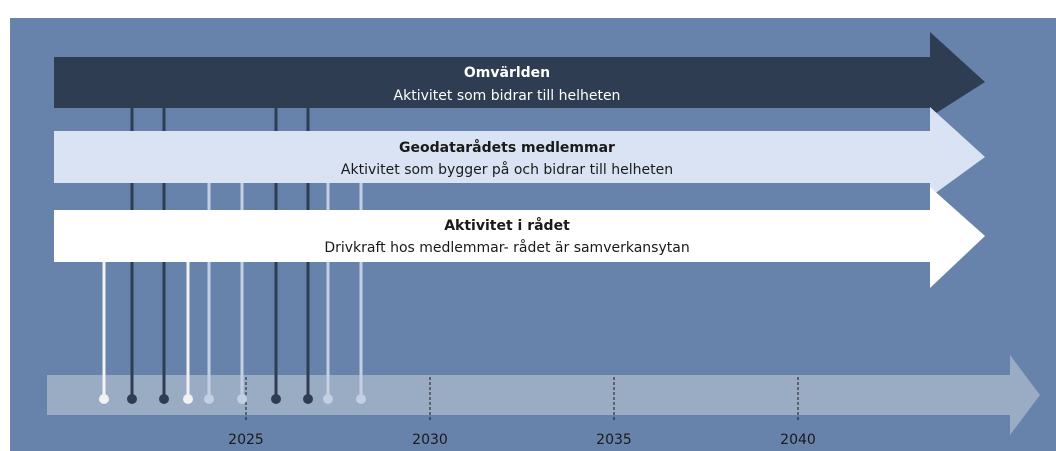 This screenshot has height=451, width=1056. I want to click on arrow-subtitle: Aktivitet som bidrar till helheten, so click(507, 96).